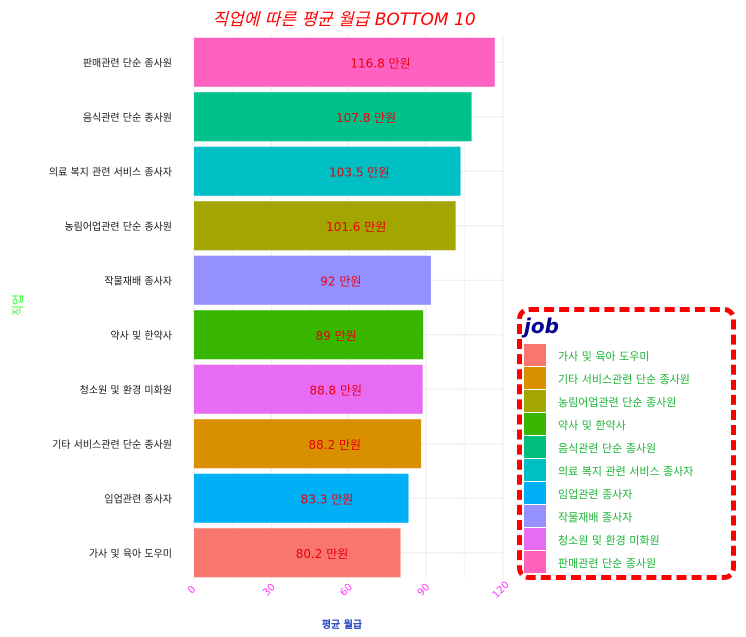 Image resolution: width=746 pixels, height=637 pixels. Describe the element at coordinates (359, 172) in the screenshot. I see `value-label: 103.5 만원` at that location.